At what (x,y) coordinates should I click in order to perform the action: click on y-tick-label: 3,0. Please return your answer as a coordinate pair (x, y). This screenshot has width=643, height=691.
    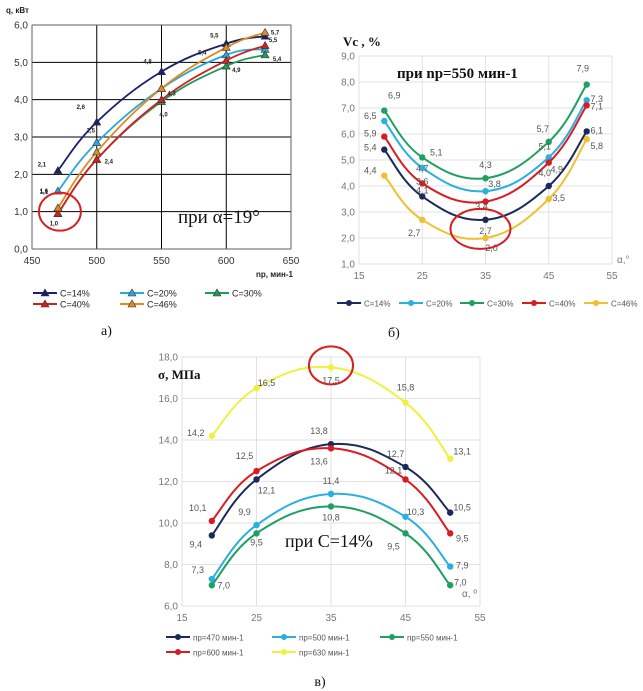
    Looking at the image, I should click on (21, 138).